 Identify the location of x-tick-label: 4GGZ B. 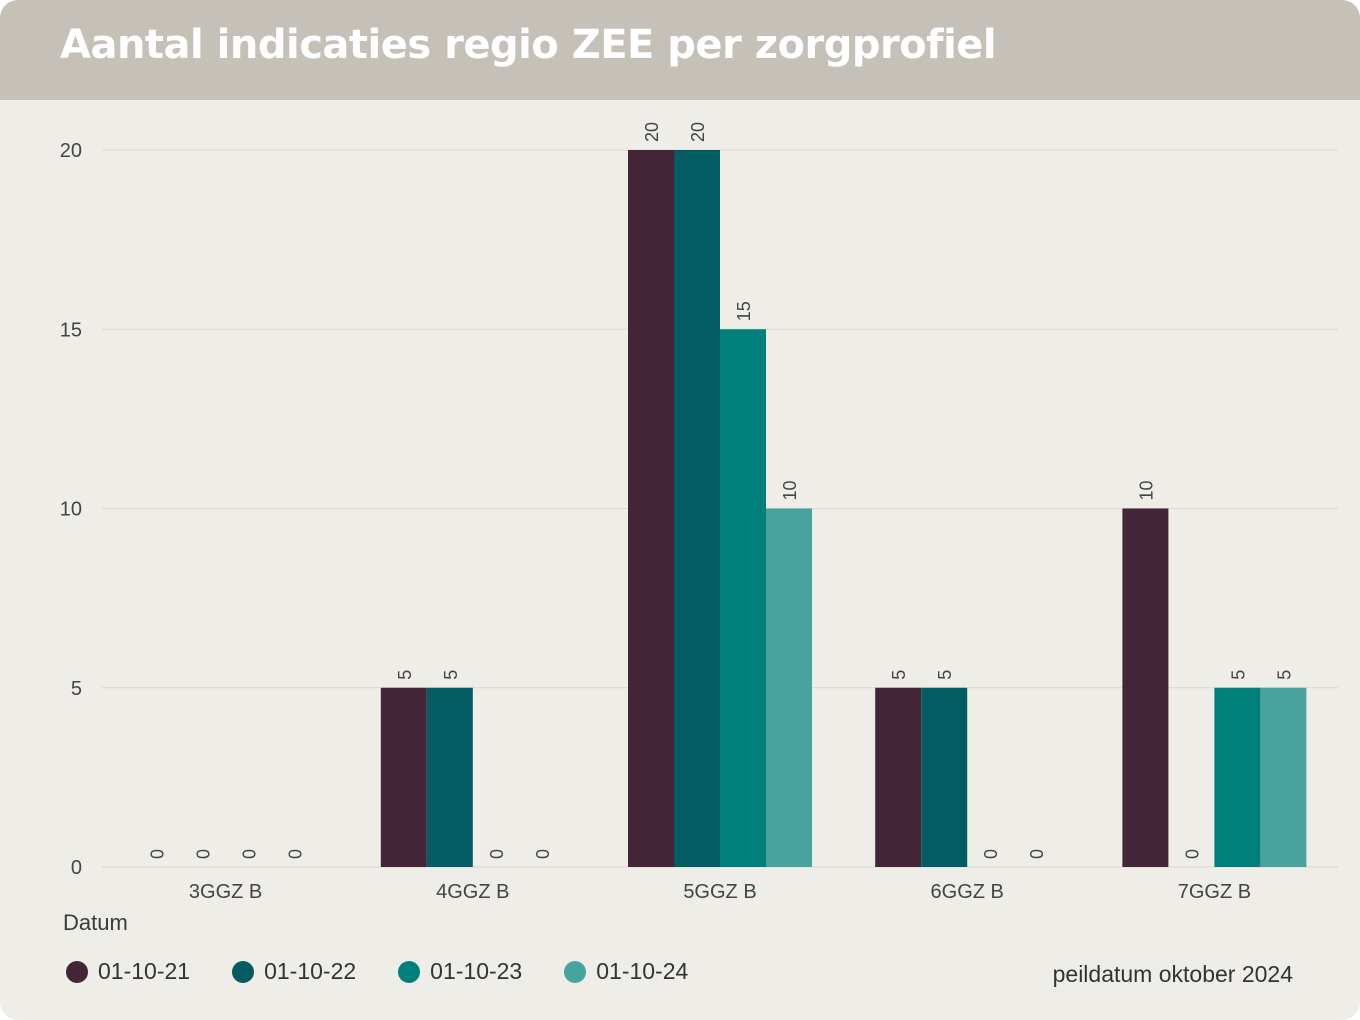
(472, 890).